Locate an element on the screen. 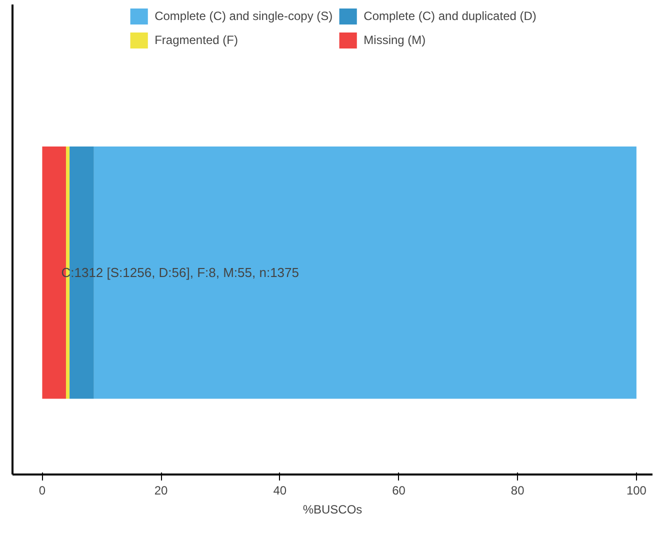  legend-label: Missing (M) is located at coordinates (395, 40).